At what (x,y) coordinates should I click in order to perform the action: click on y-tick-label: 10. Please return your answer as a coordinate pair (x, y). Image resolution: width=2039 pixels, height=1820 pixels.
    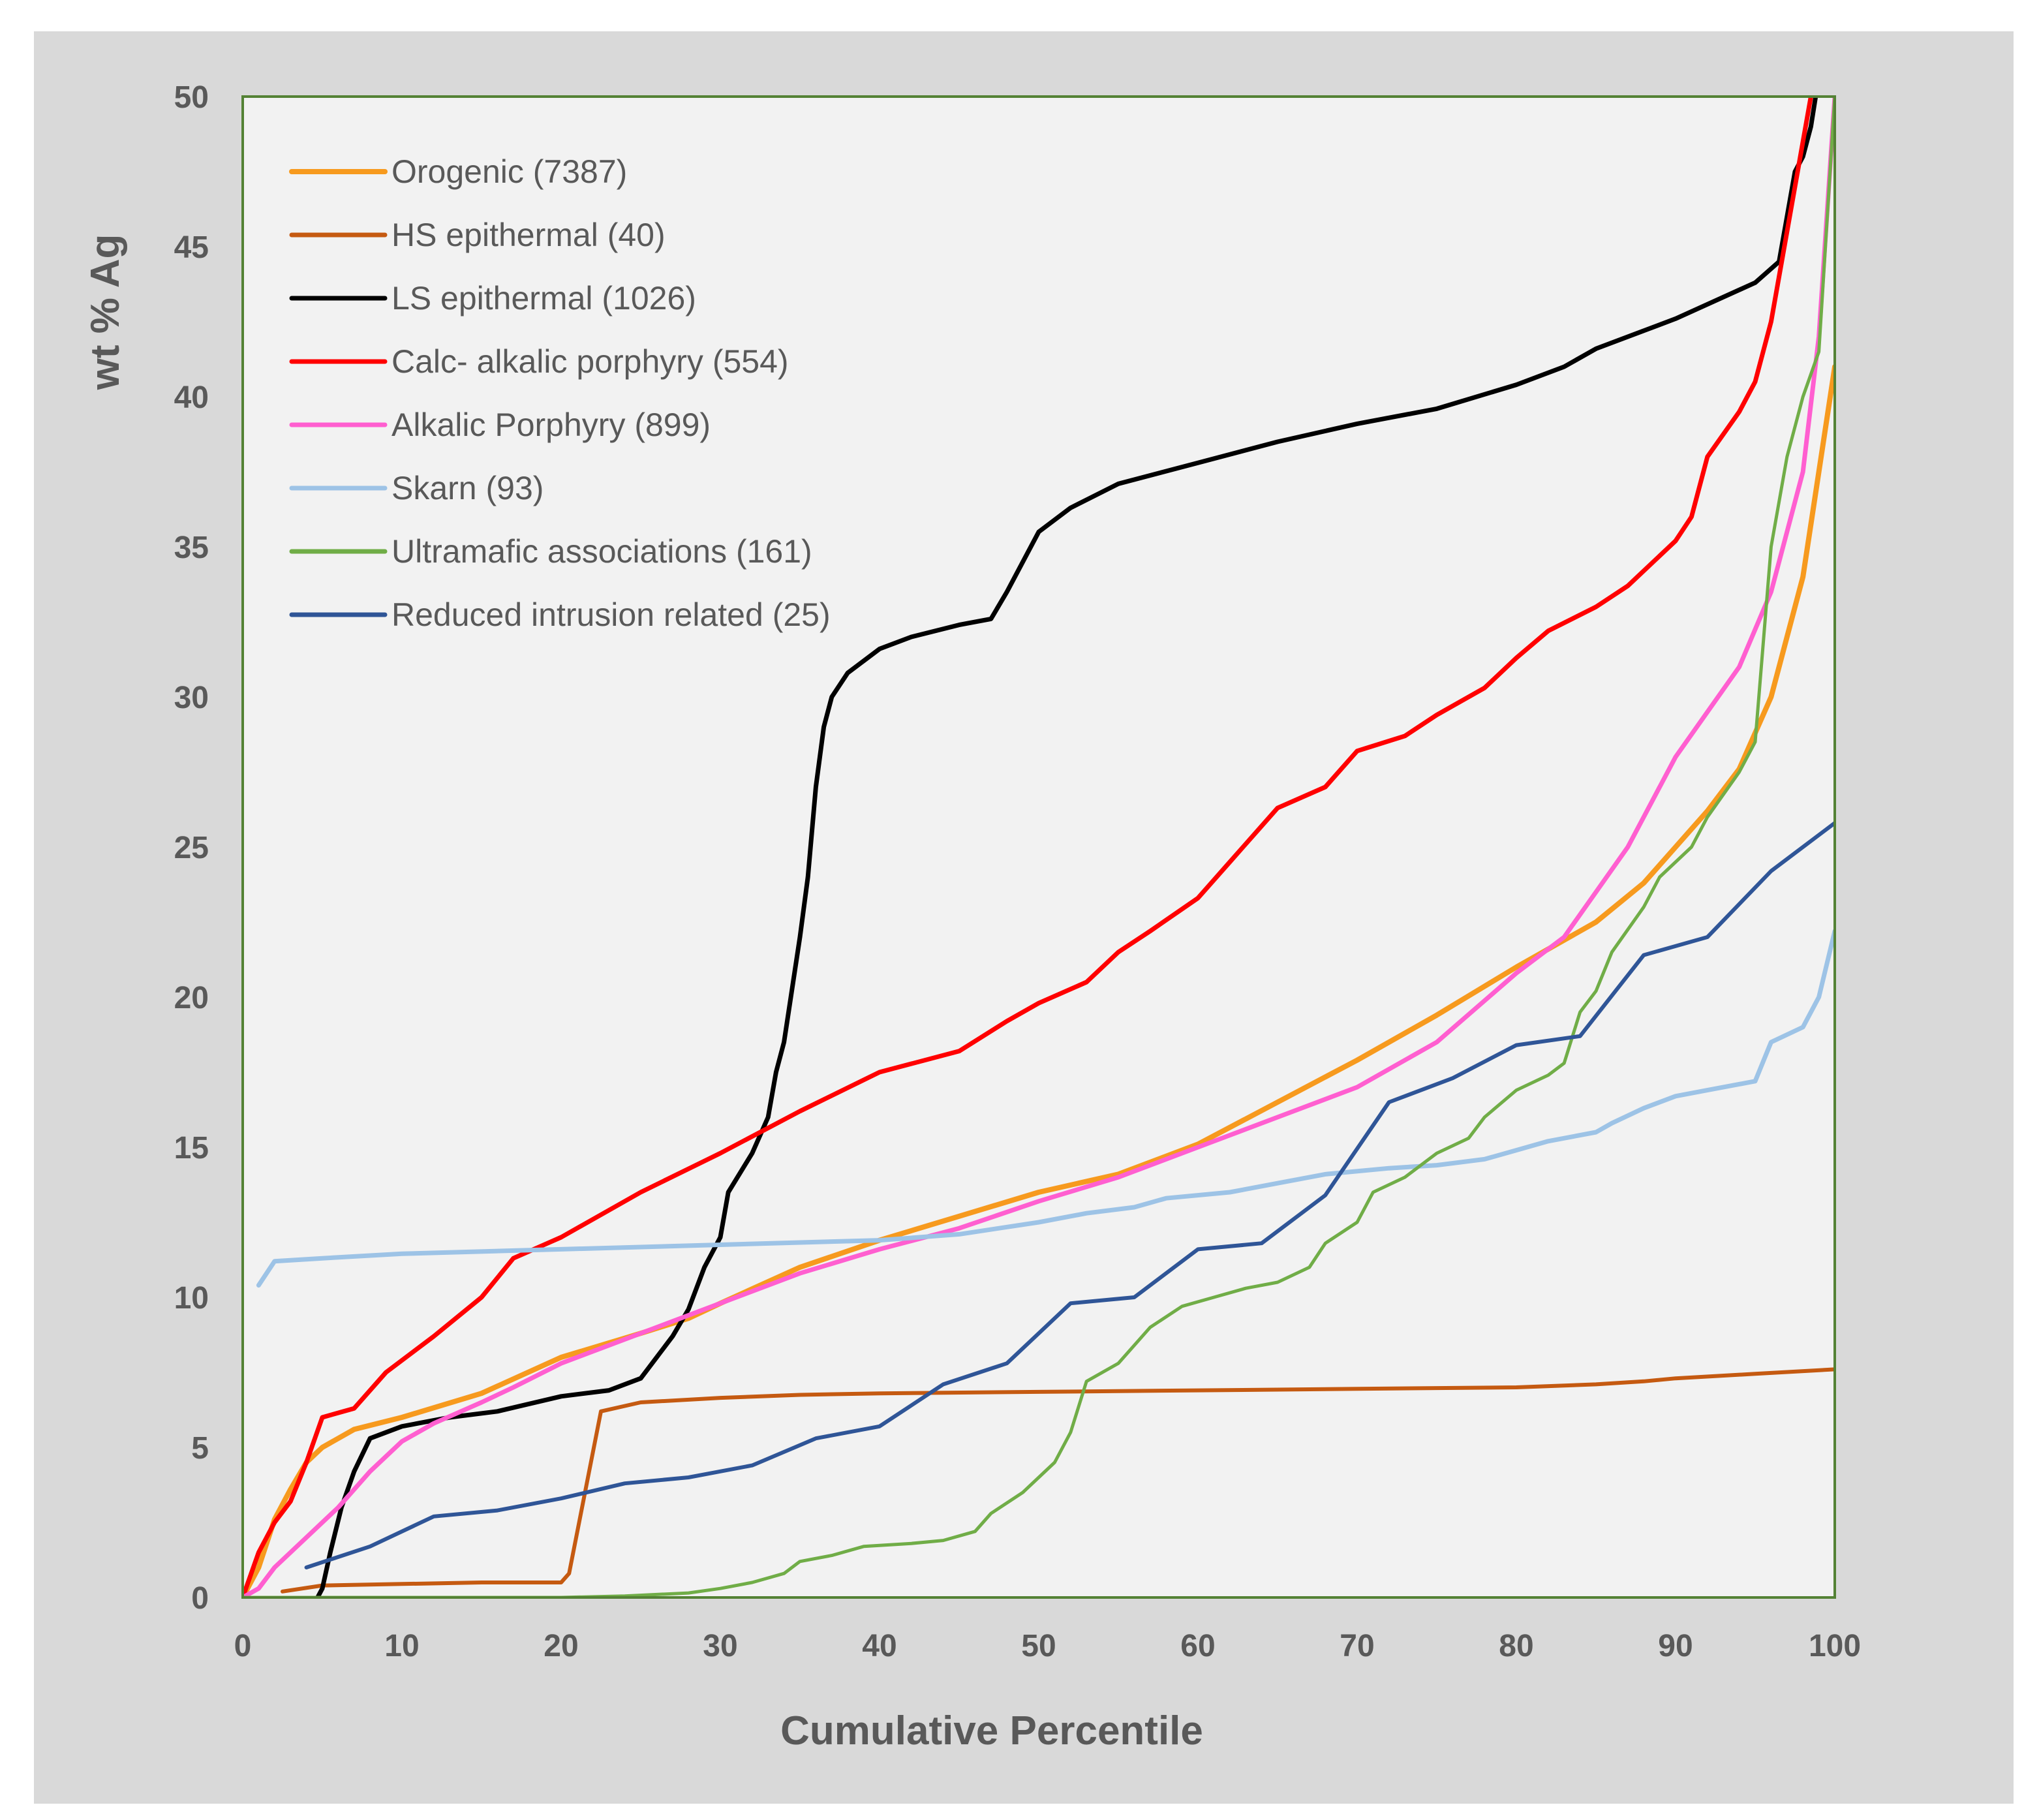
    Looking at the image, I should click on (191, 1299).